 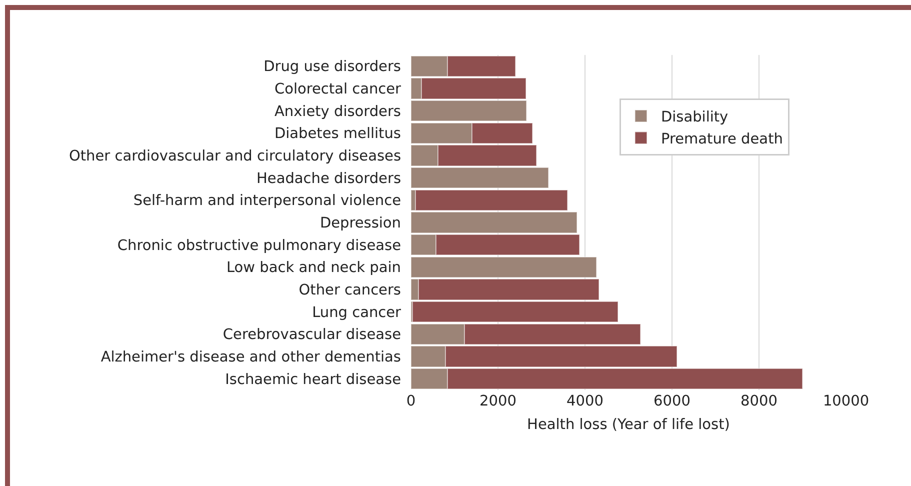 What do you see at coordinates (846, 402) in the screenshot?
I see `x-tick-label: 10000` at bounding box center [846, 402].